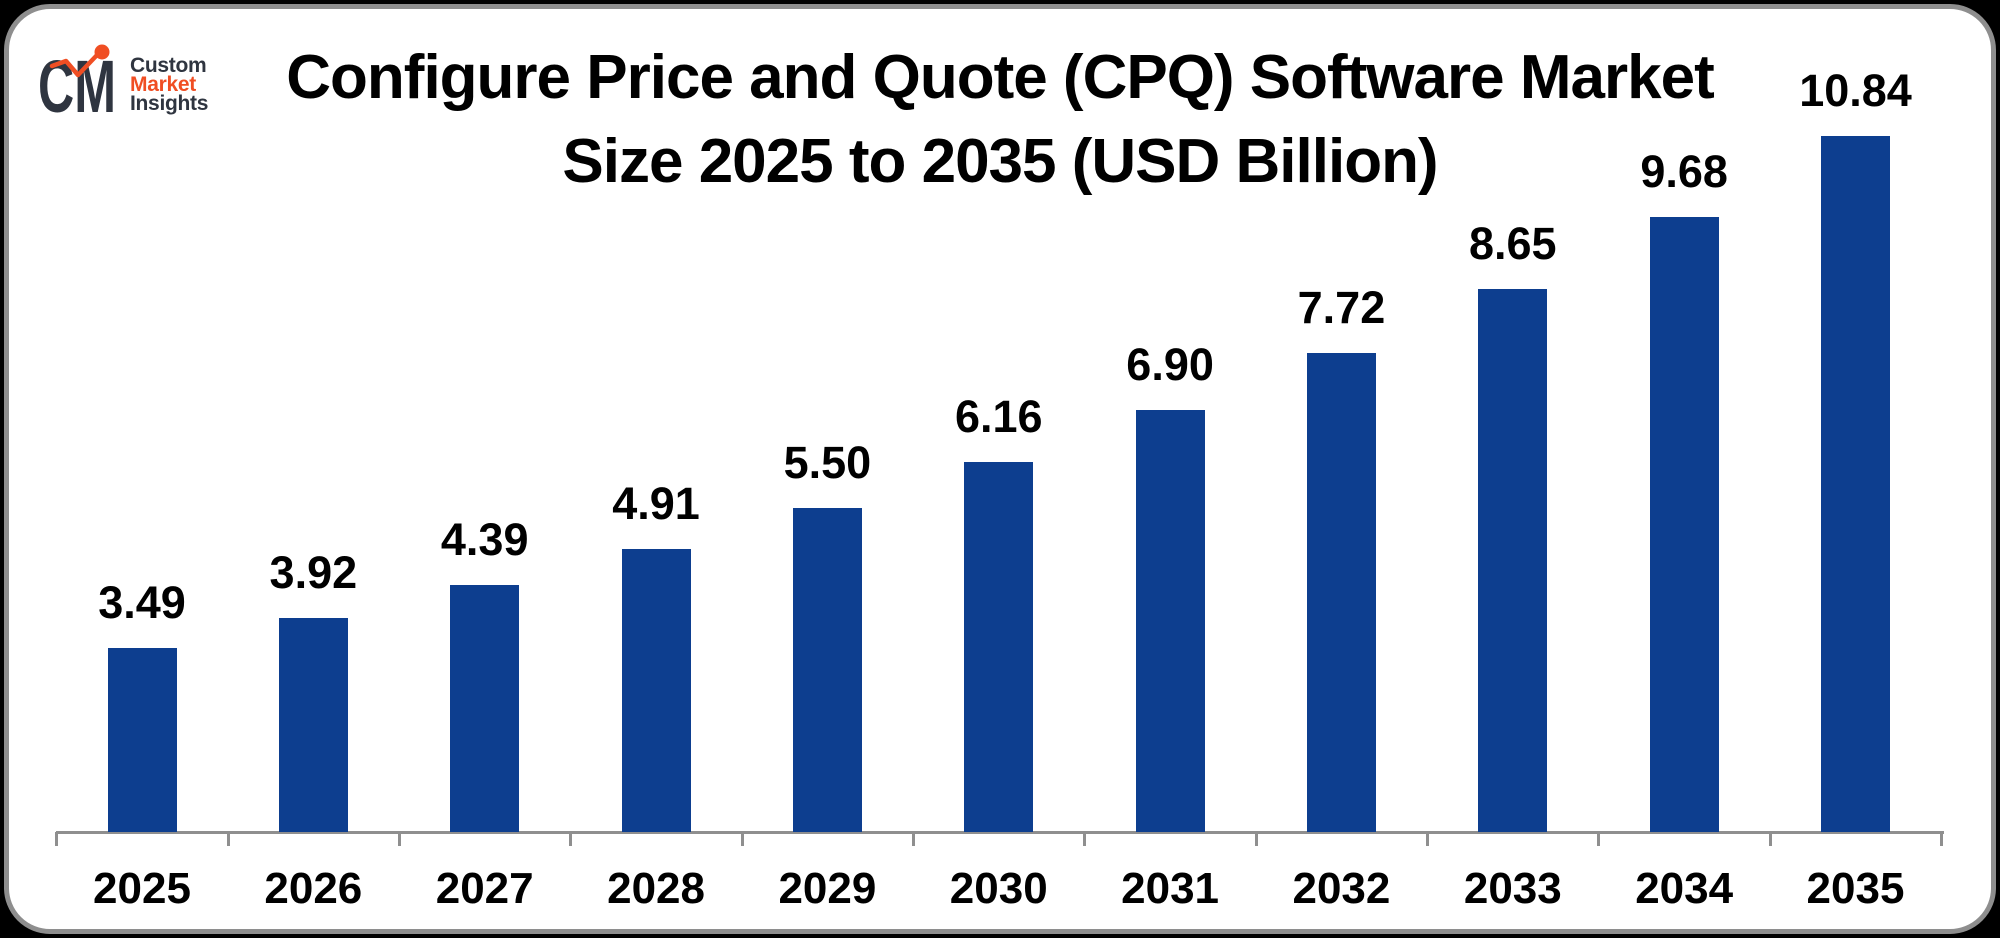 The width and height of the screenshot is (2000, 938). Describe the element at coordinates (656, 503) in the screenshot. I see `bar-value-label: 4.91` at that location.